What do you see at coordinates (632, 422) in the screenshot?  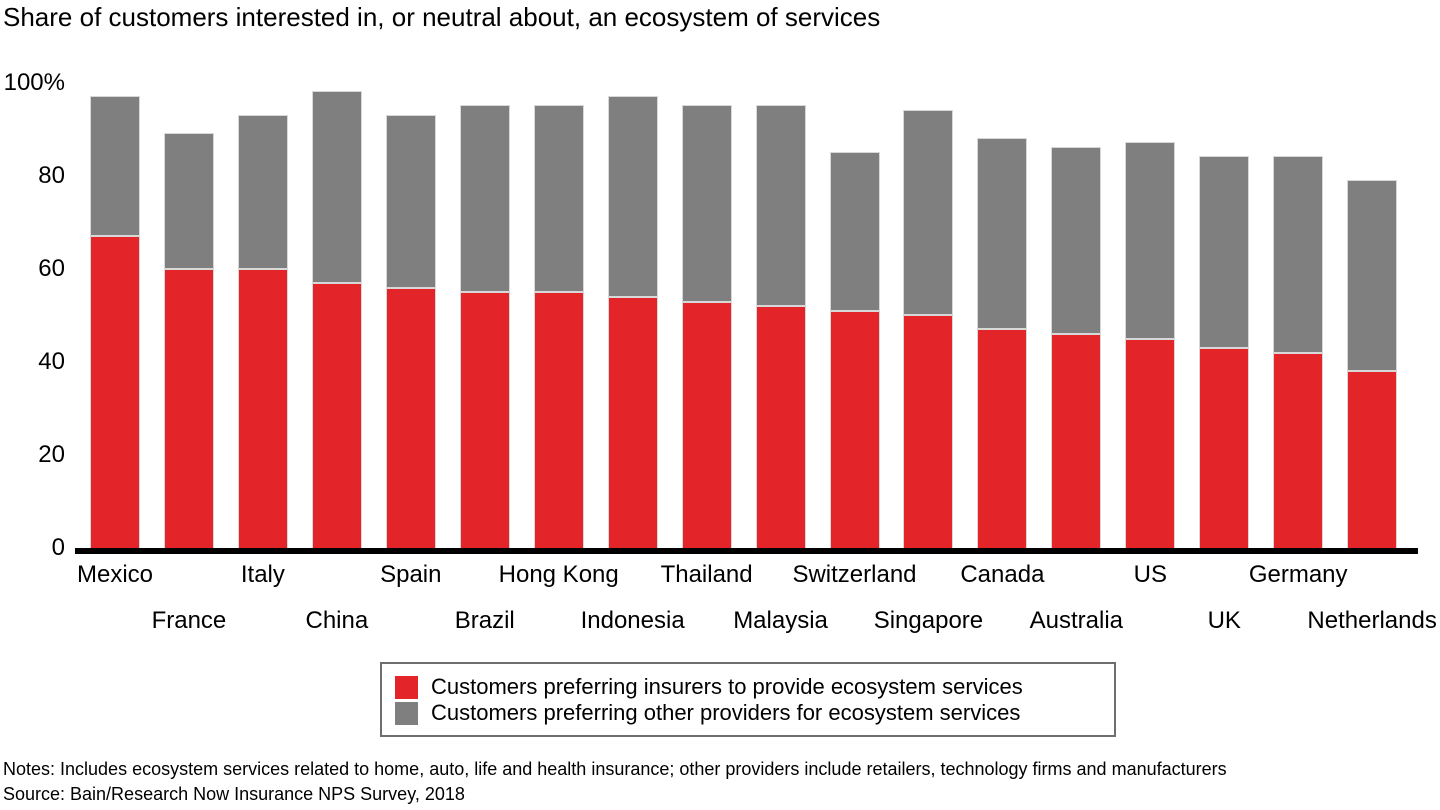 I see `bar-indonesia-insurers-segment` at bounding box center [632, 422].